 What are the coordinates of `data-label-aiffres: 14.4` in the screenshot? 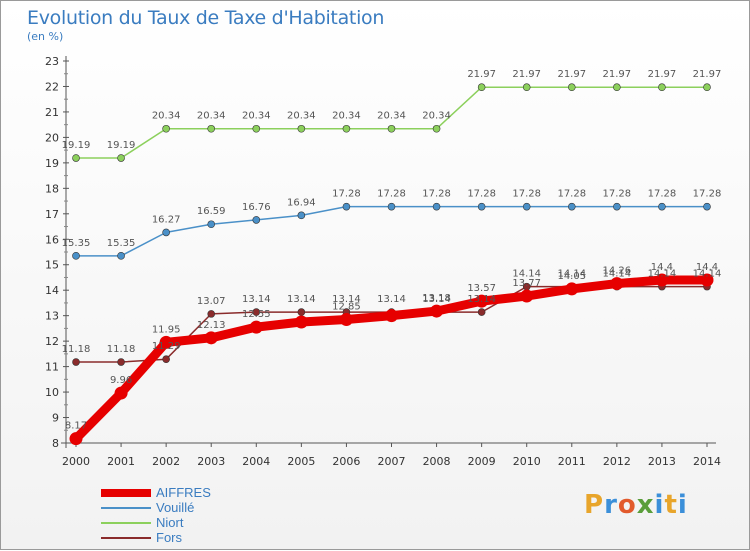 It's located at (707, 267).